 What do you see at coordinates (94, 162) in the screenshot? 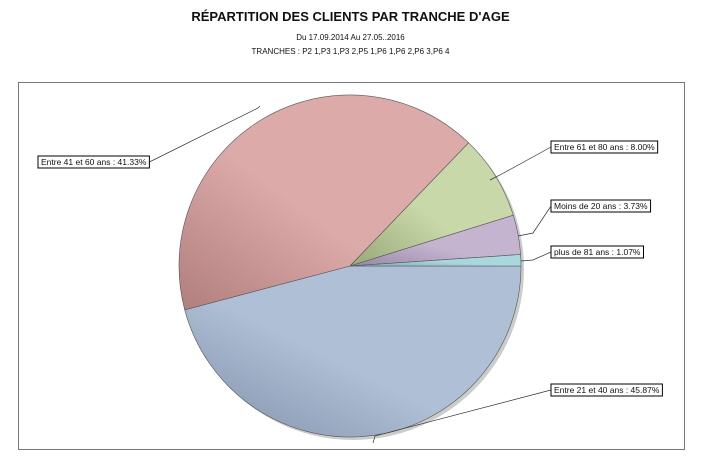
I see `slice-label: Entre 41 et 60 ans : 41.33%` at bounding box center [94, 162].